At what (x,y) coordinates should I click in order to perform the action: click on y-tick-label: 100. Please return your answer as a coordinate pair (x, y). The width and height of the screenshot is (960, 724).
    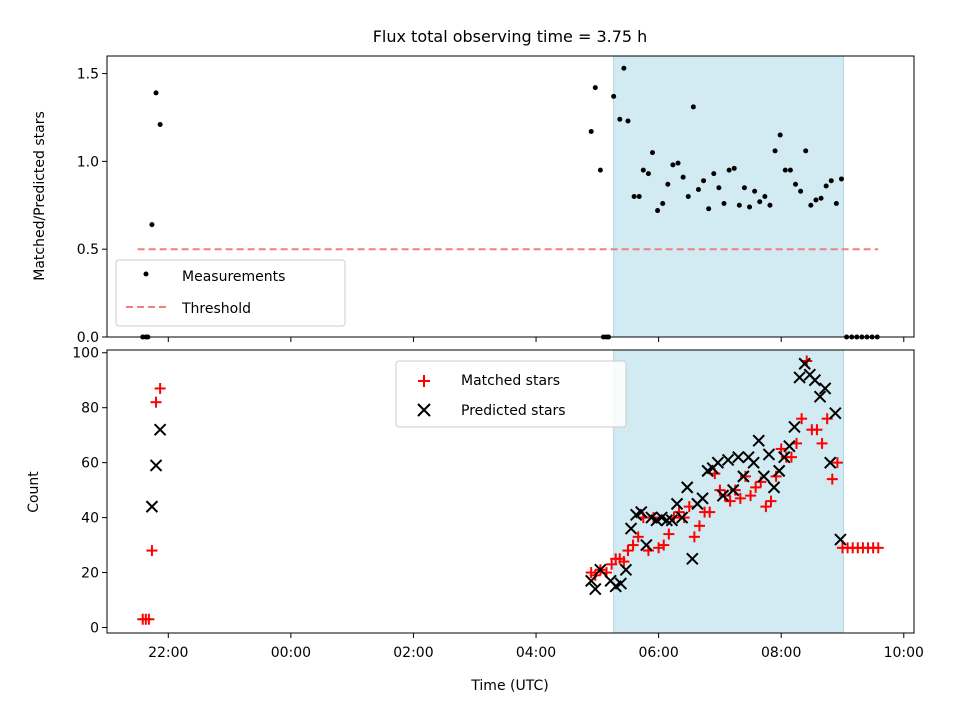
    Looking at the image, I should click on (85, 354).